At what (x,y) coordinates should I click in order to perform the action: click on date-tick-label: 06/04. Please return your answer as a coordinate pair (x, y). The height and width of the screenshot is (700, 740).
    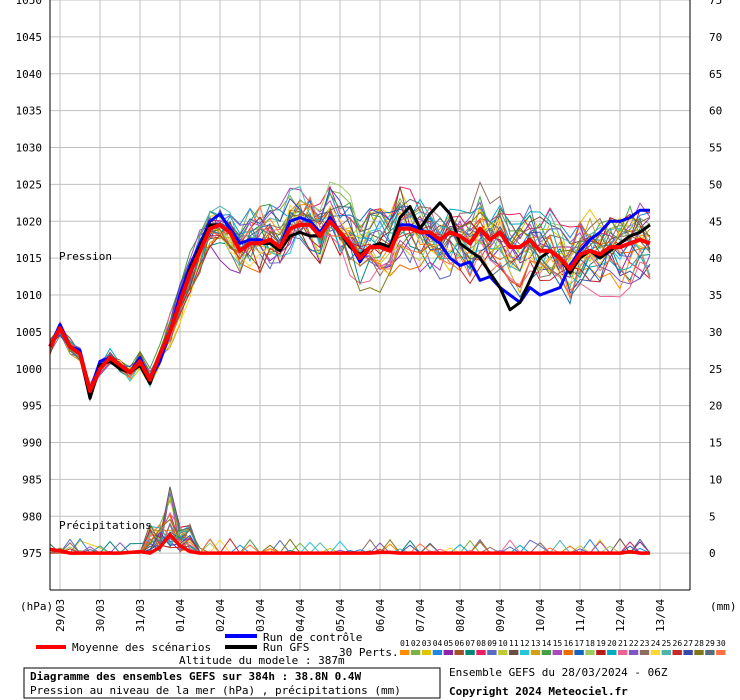
    Looking at the image, I should click on (380, 615).